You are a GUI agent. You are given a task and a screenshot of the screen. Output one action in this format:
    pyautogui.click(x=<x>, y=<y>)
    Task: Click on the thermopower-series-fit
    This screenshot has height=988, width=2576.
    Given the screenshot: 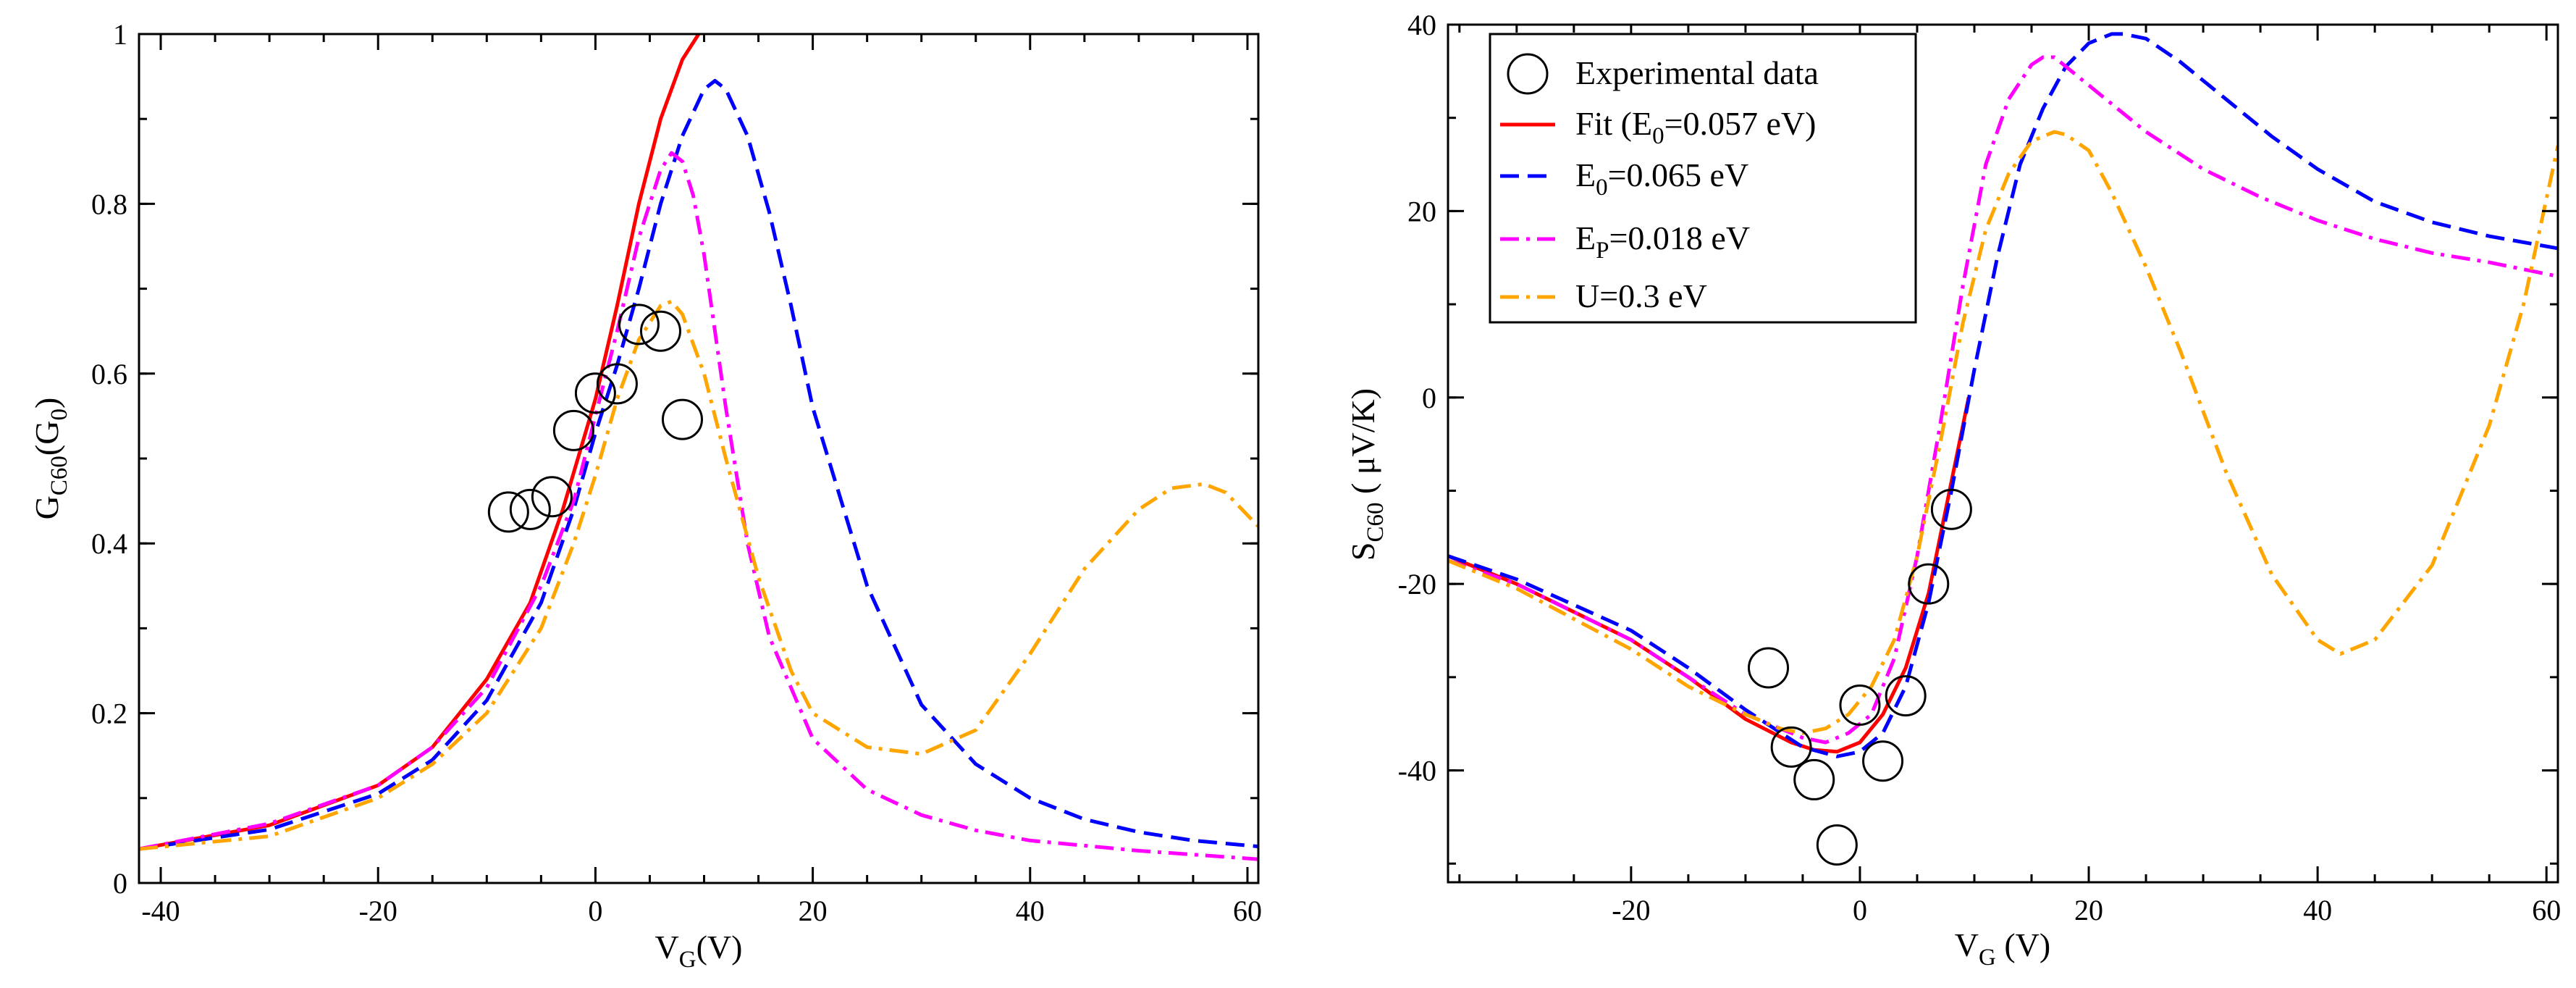 What is the action you would take?
    pyautogui.click(x=1709, y=575)
    